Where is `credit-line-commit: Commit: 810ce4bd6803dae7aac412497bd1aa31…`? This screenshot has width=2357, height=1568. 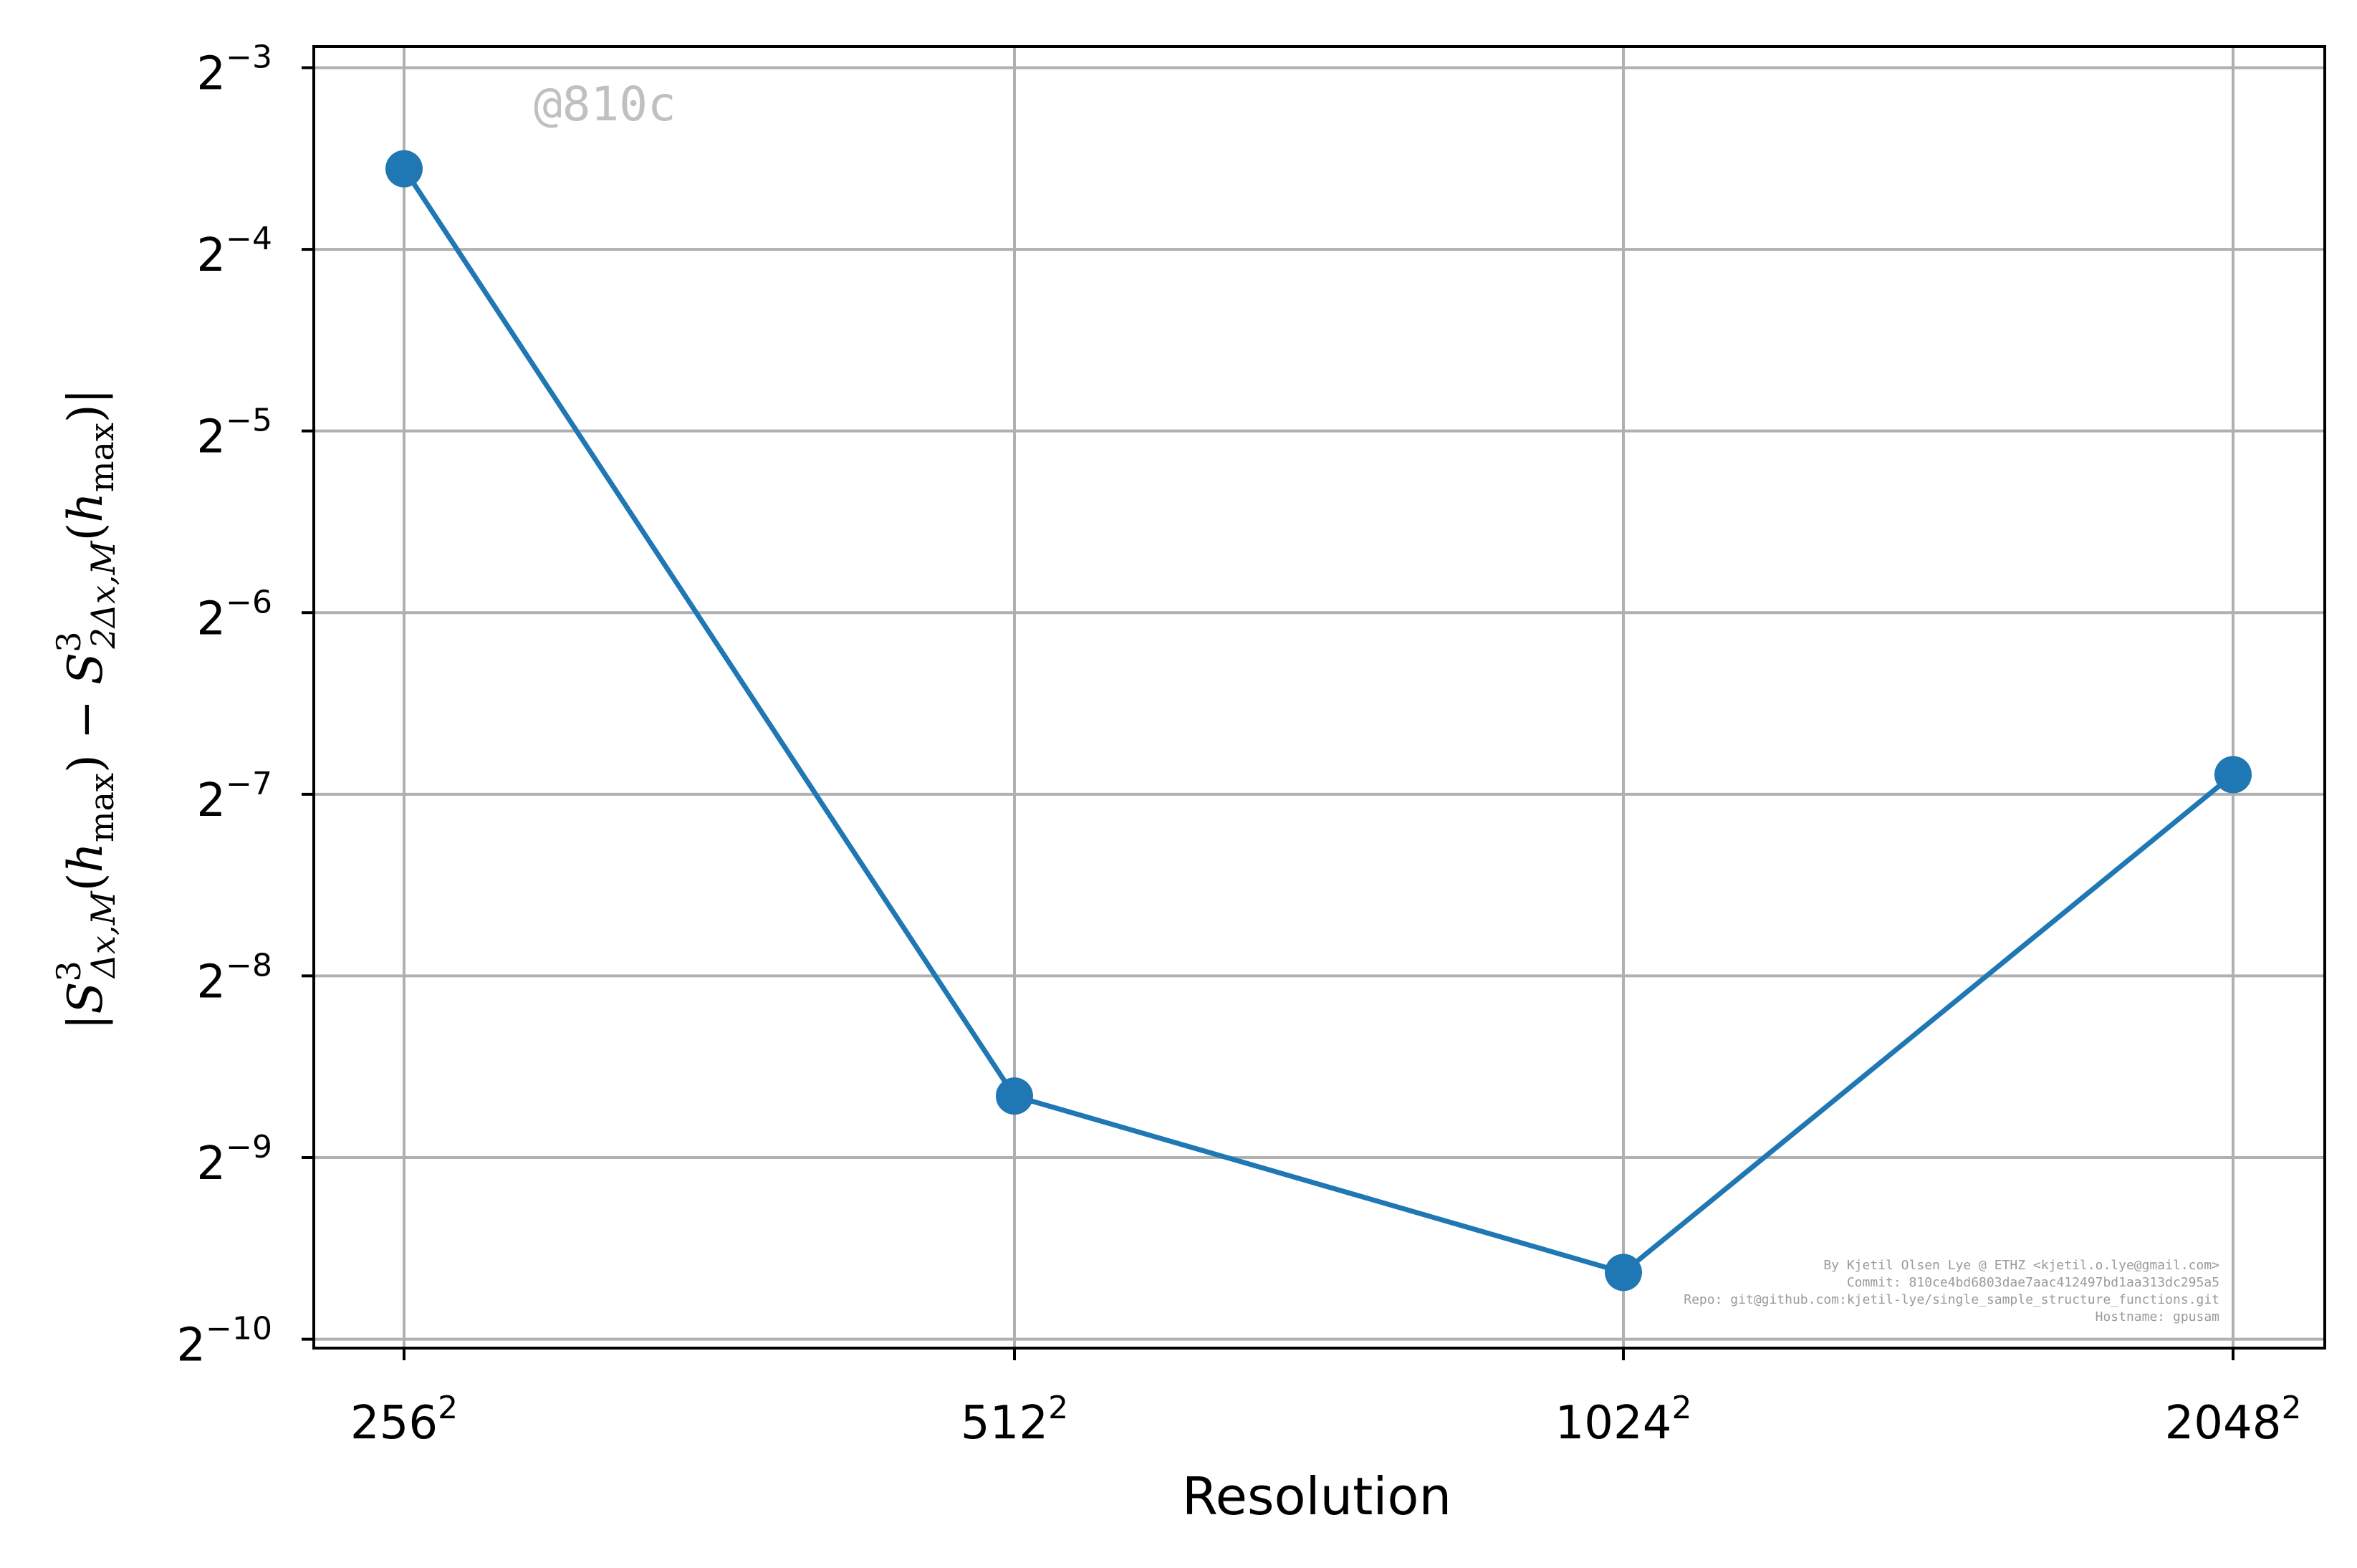 credit-line-commit: Commit: 810ce4bd6803dae7aac412497bd1aa31… is located at coordinates (2033, 1283).